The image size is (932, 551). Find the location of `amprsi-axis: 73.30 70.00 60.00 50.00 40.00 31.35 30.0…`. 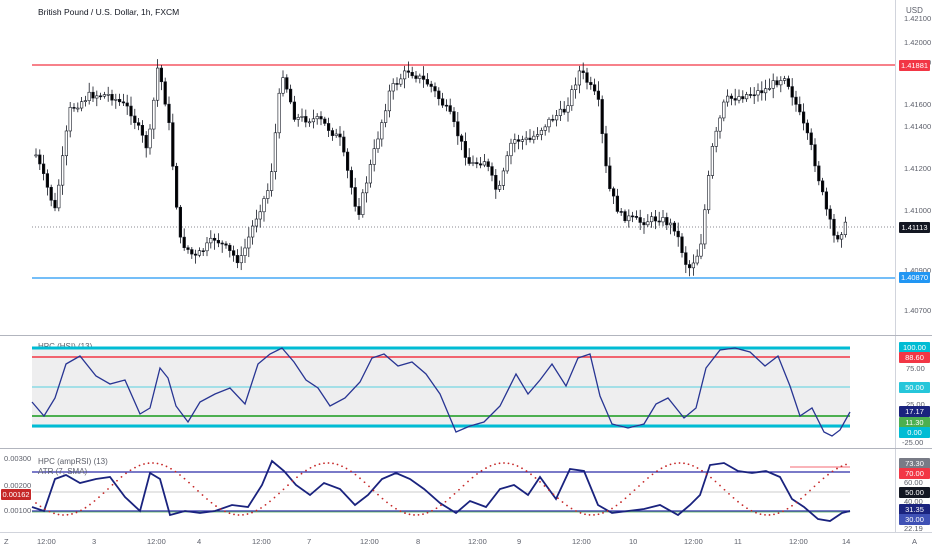

amprsi-axis: 73.30 70.00 60.00 50.00 40.00 31.35 30.0… is located at coordinates (913, 491).